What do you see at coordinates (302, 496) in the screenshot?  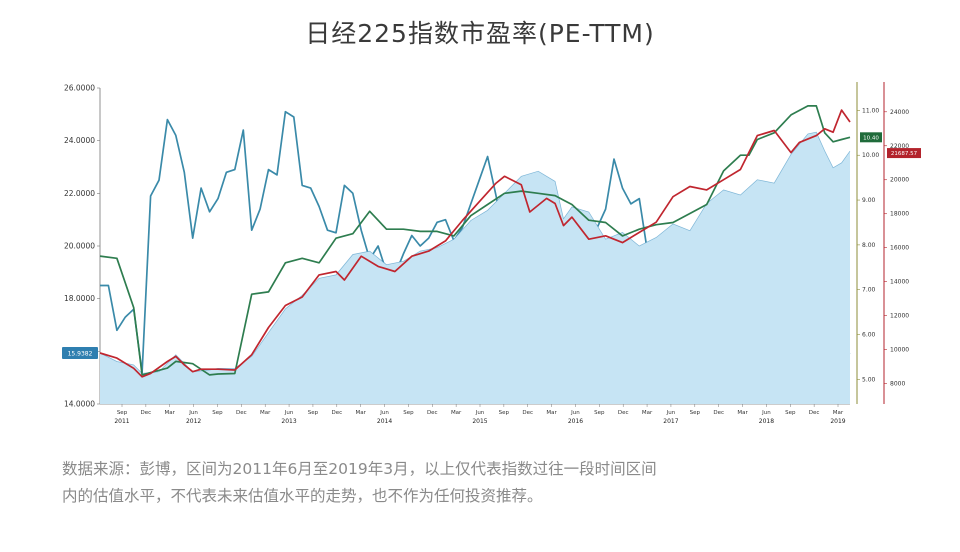 I see `caption-line-2: 内的估值水平，不代表未来估值水平的走势，也不作为任何投资推荐。` at bounding box center [302, 496].